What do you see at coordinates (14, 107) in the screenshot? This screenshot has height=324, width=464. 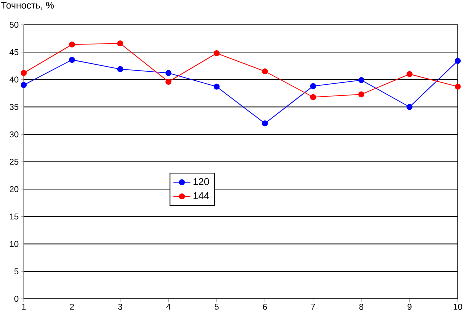 I see `y-tick-label: 35` at bounding box center [14, 107].